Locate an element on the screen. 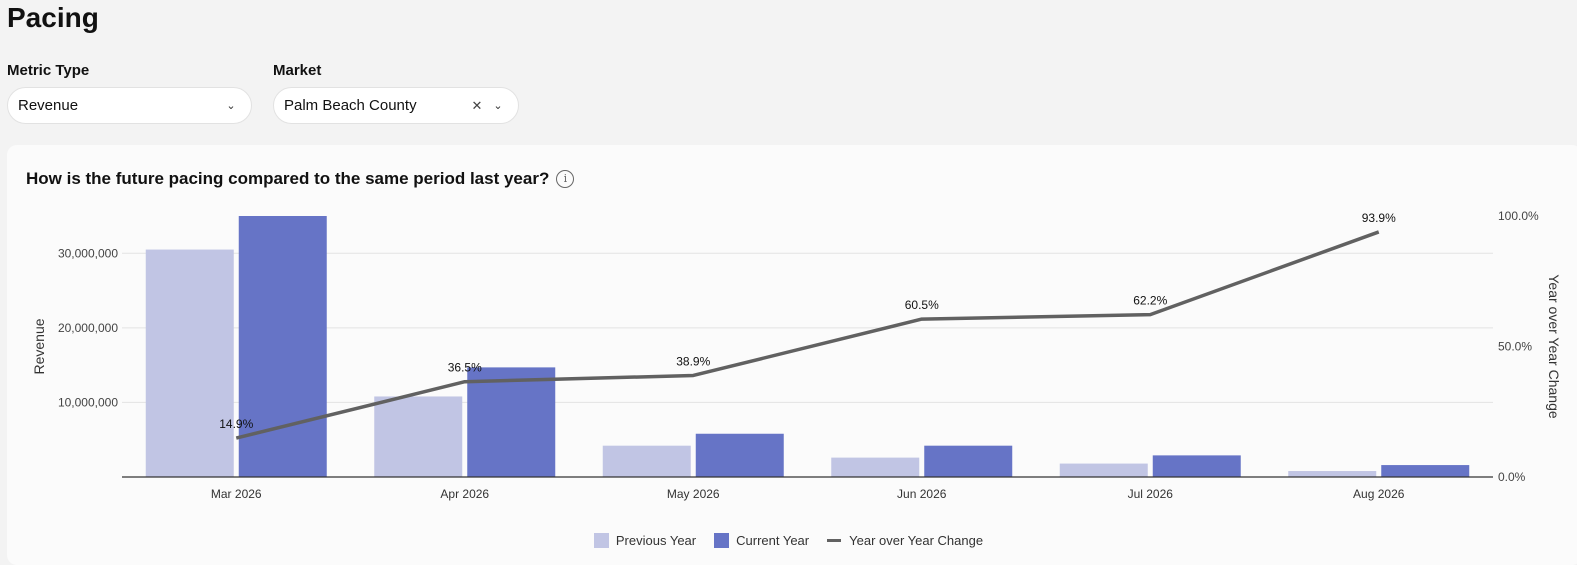 The width and height of the screenshot is (1577, 565). y2-tick-label: 100.0% is located at coordinates (1518, 216).